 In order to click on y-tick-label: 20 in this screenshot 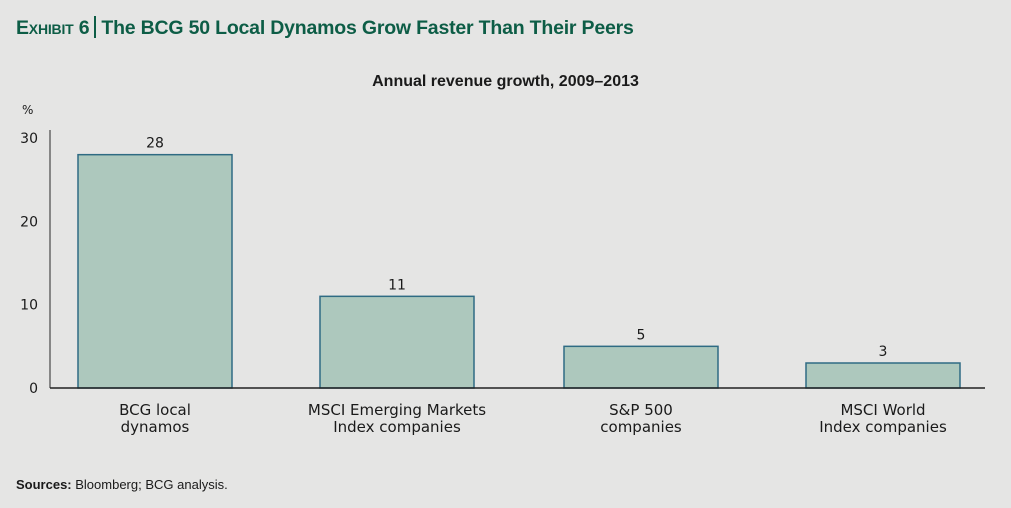, I will do `click(29, 222)`.